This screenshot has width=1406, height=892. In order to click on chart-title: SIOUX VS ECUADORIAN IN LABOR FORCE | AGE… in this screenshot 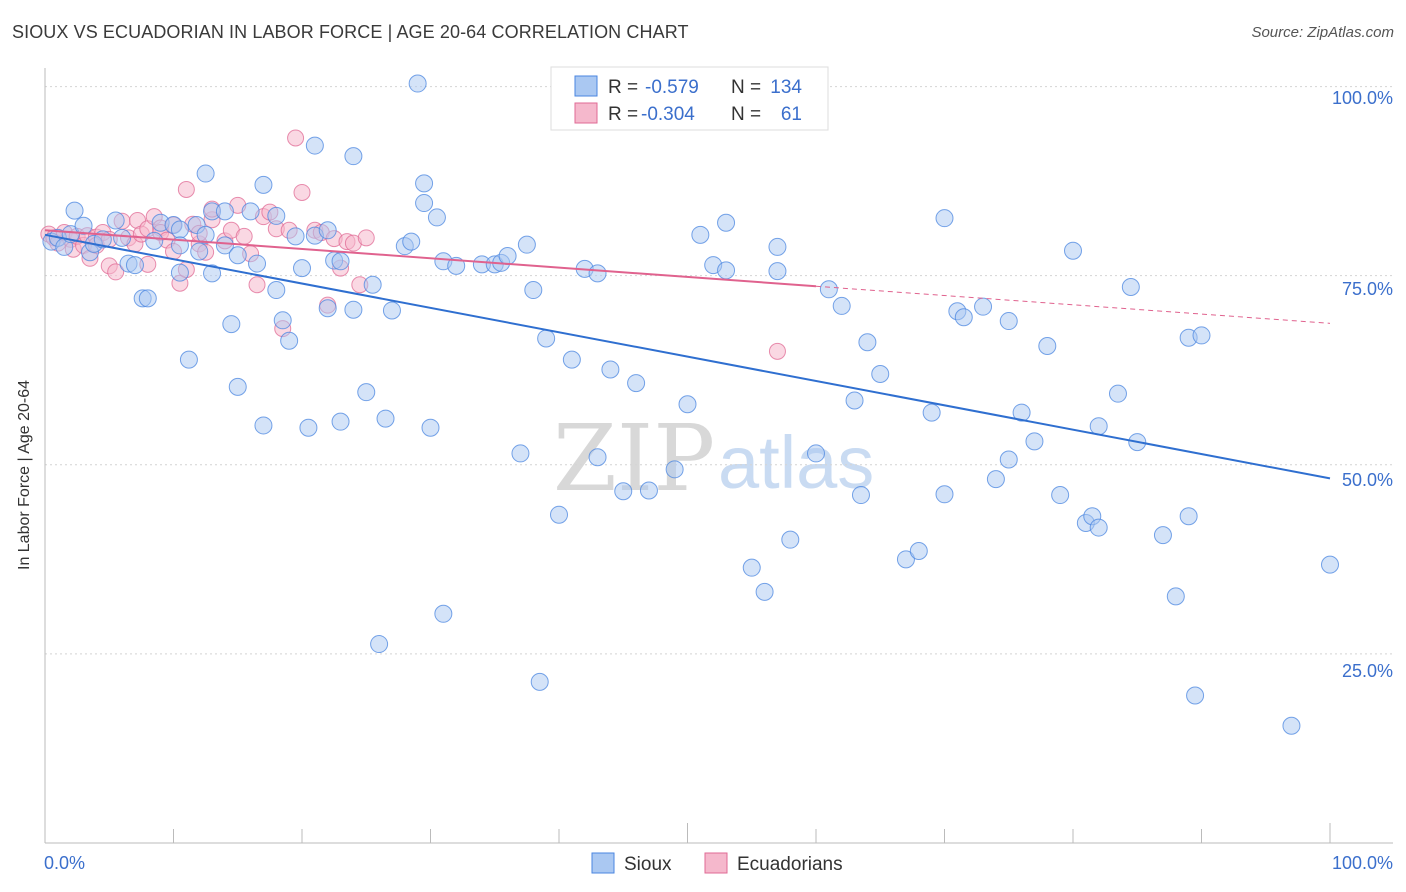, I will do `click(350, 32)`.